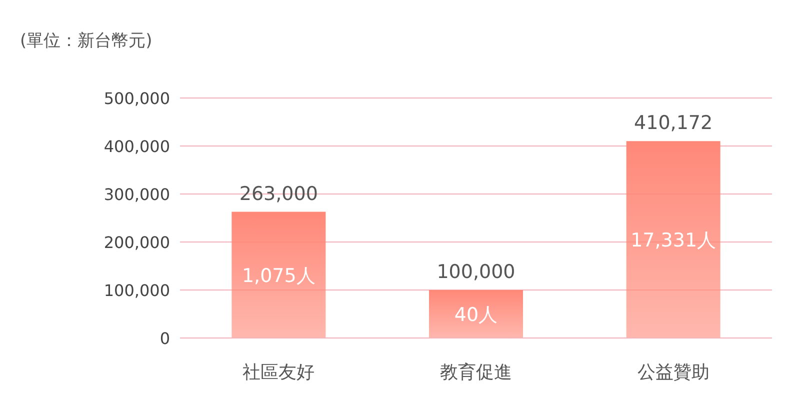  Describe the element at coordinates (278, 193) in the screenshot. I see `data-label: 263,000` at that location.